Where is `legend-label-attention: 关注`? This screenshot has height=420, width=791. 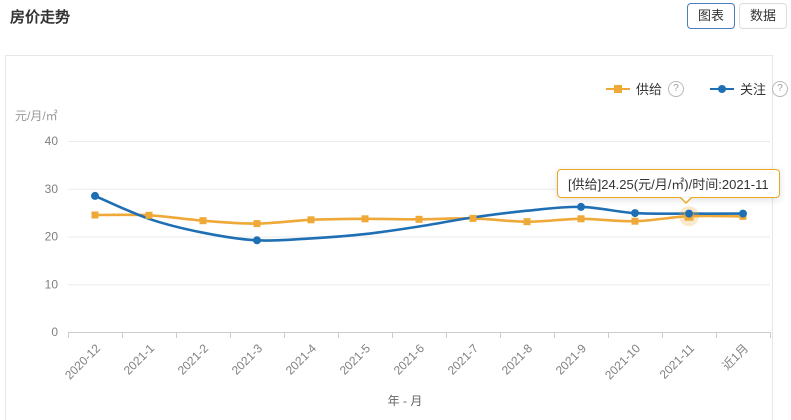 legend-label-attention: 关注 is located at coordinates (753, 89).